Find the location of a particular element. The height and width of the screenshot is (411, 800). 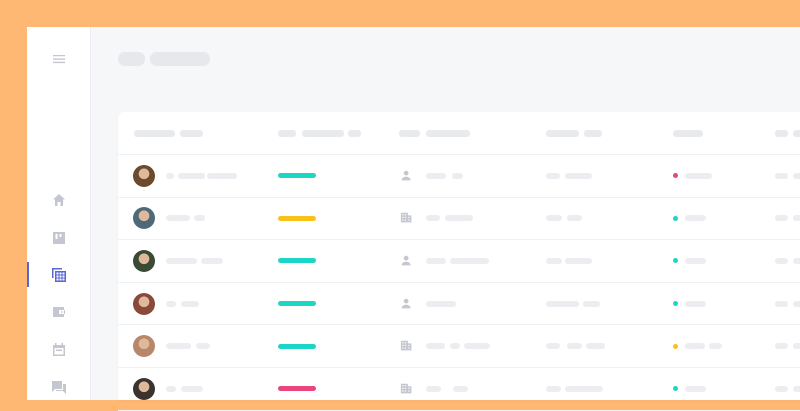

menu-icon is located at coordinates (59, 59).